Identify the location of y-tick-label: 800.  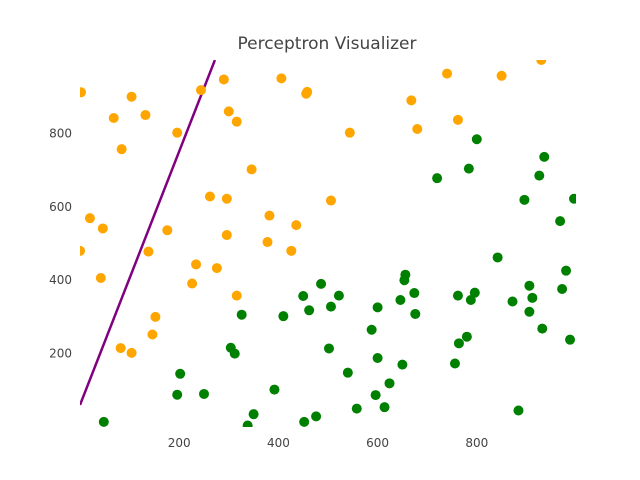
(60, 133).